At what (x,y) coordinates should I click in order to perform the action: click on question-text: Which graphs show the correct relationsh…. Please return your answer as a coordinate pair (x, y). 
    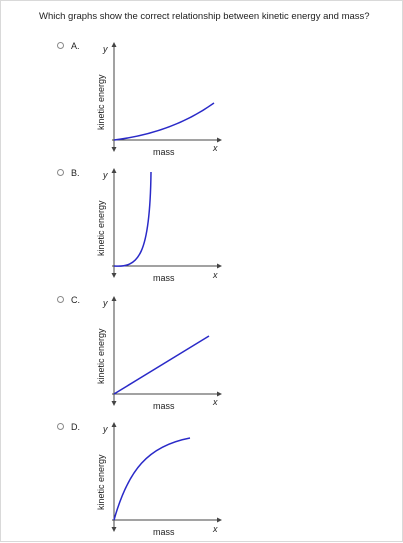
    Looking at the image, I should click on (204, 16).